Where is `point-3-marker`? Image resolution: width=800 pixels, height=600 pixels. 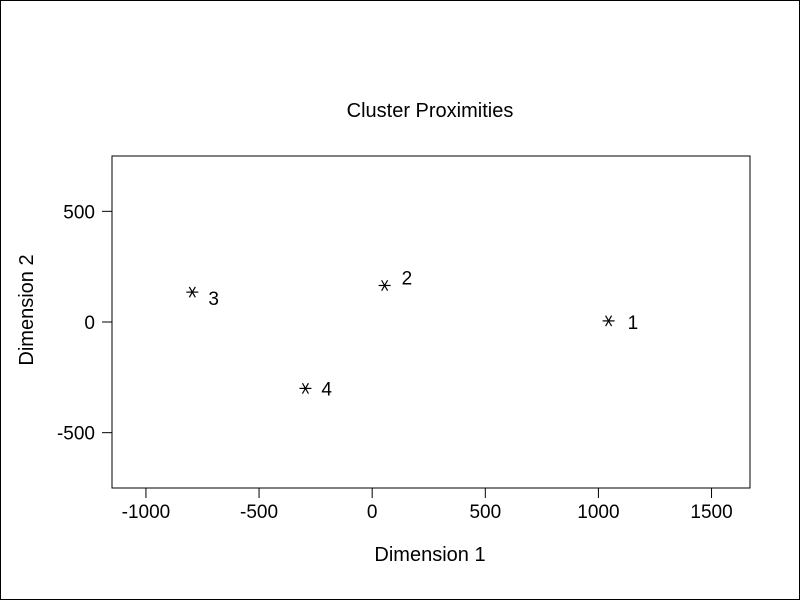
point-3-marker is located at coordinates (192, 292).